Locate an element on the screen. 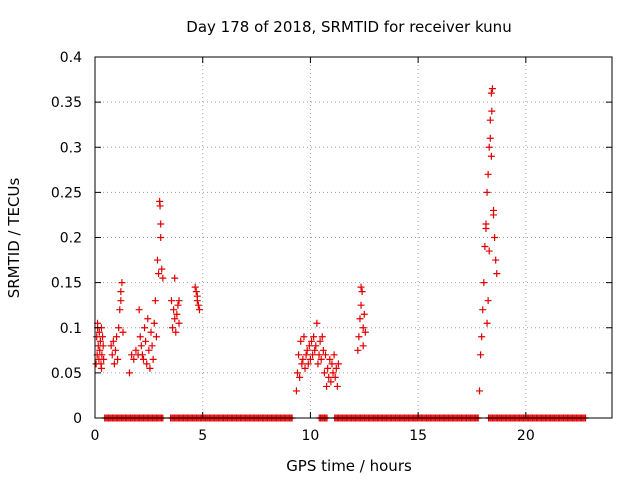  x-tick-label: 10 is located at coordinates (311, 436).